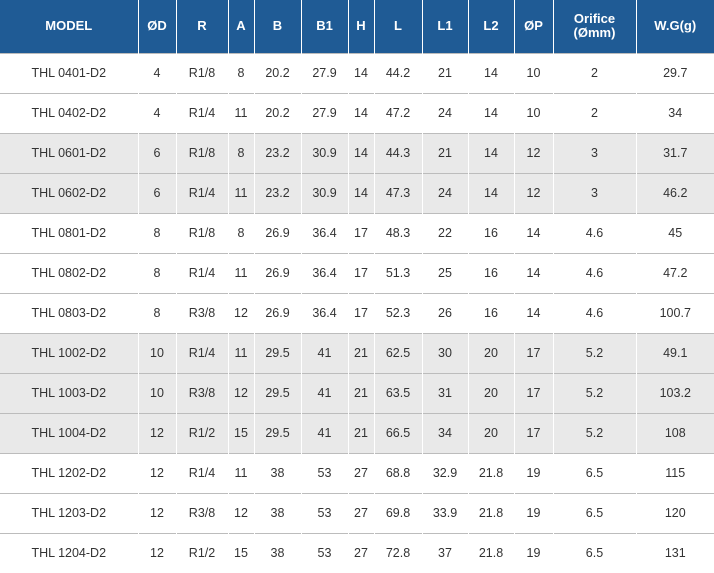  Describe the element at coordinates (675, 472) in the screenshot. I see `cell-weight: 115` at that location.